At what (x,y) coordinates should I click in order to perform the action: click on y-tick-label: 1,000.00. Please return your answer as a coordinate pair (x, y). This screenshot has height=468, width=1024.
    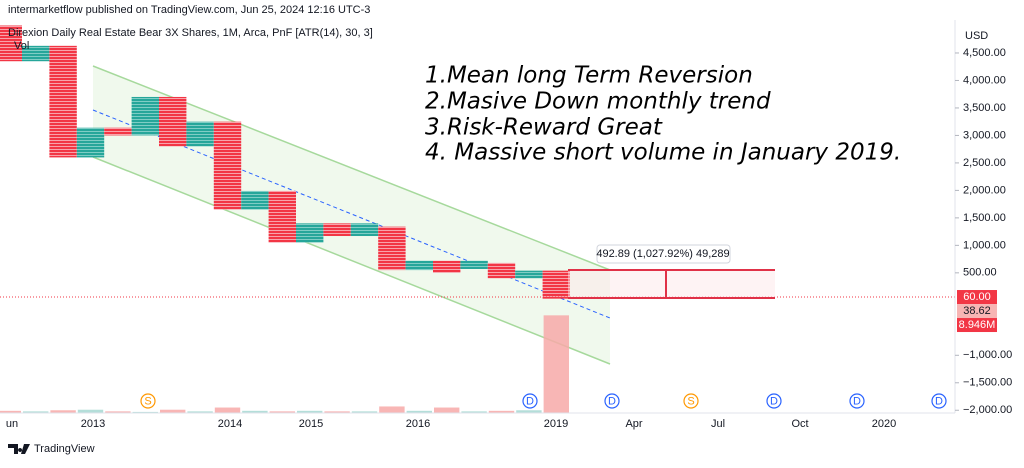
    Looking at the image, I should click on (984, 245).